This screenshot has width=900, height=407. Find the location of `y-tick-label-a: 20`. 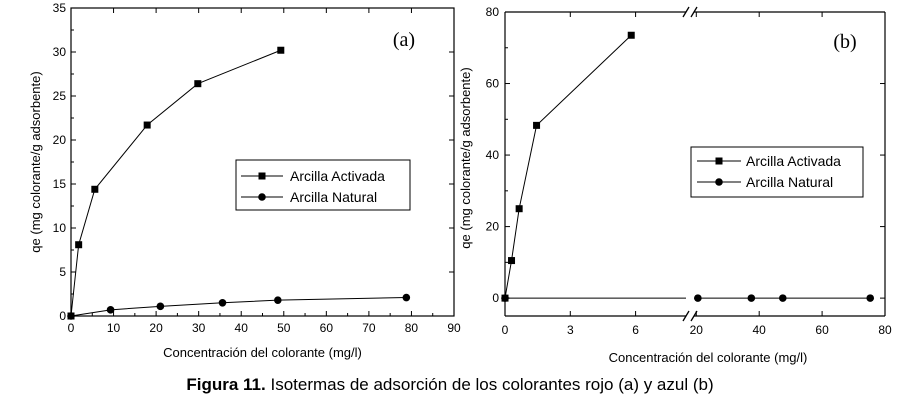

y-tick-label-a: 20 is located at coordinates (60, 140).